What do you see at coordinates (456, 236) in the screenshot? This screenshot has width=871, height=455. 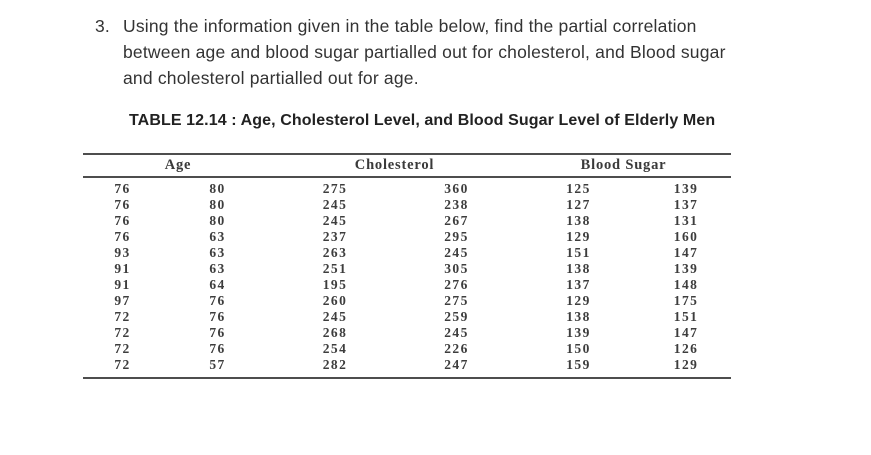 I see `table-cell: 295` at bounding box center [456, 236].